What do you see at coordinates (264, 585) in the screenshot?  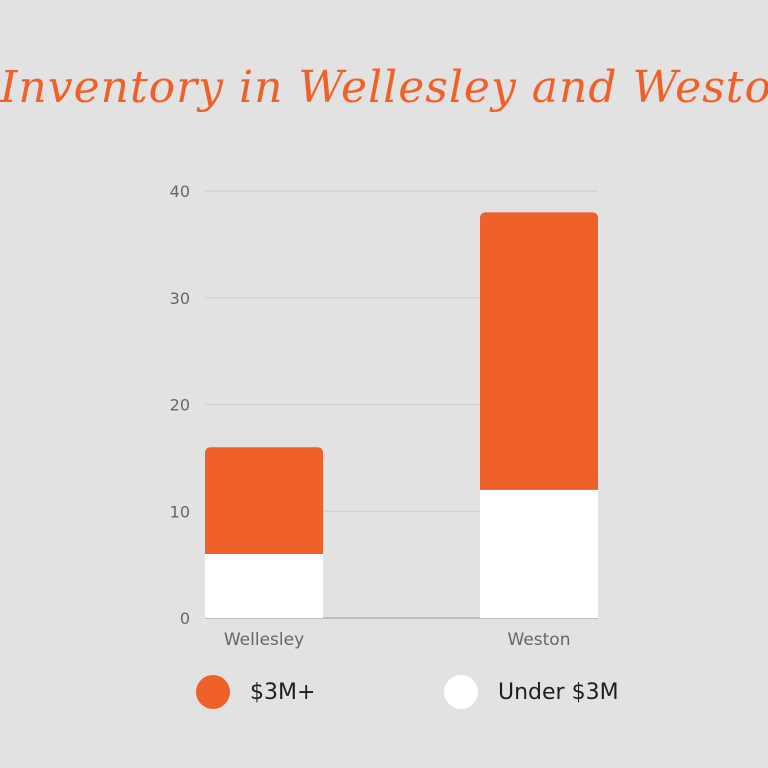 I see `bar-wellesley-under-3m` at bounding box center [264, 585].